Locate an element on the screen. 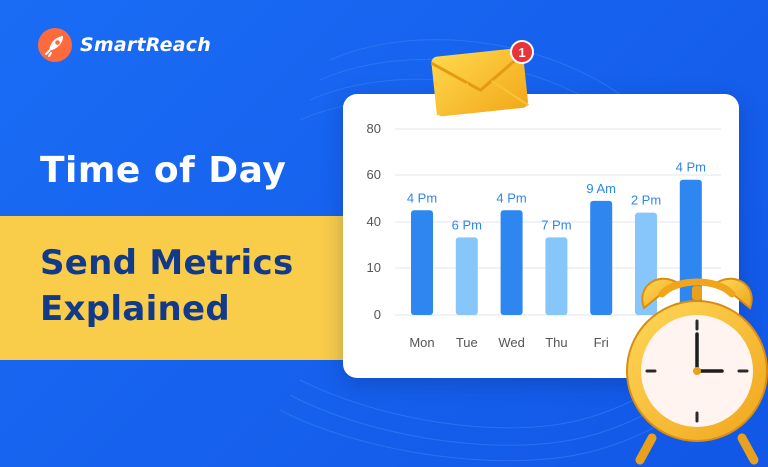 The height and width of the screenshot is (467, 768). data-label: 6 Pm is located at coordinates (467, 224).